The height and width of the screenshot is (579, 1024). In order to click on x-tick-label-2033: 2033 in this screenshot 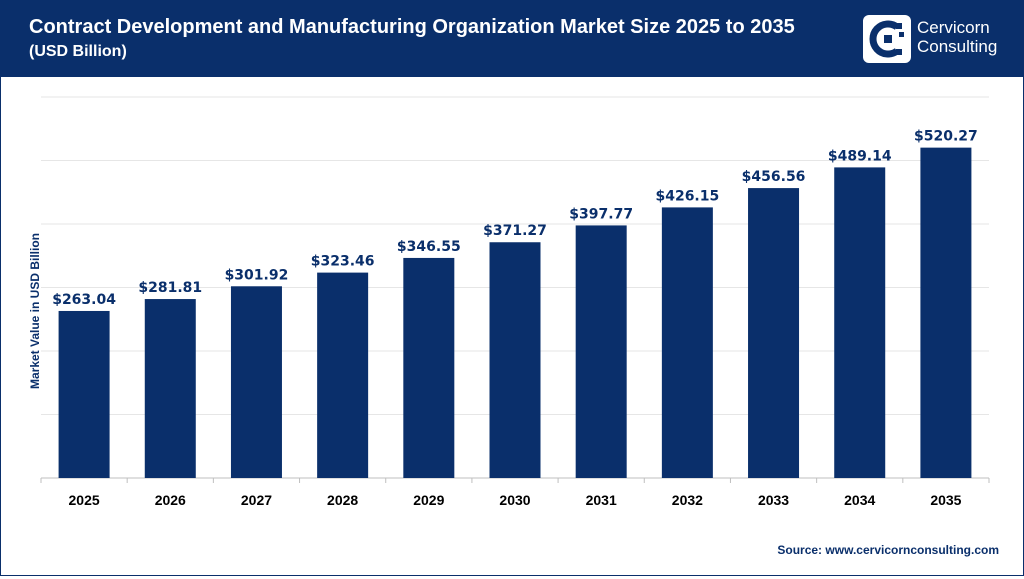, I will do `click(773, 500)`.